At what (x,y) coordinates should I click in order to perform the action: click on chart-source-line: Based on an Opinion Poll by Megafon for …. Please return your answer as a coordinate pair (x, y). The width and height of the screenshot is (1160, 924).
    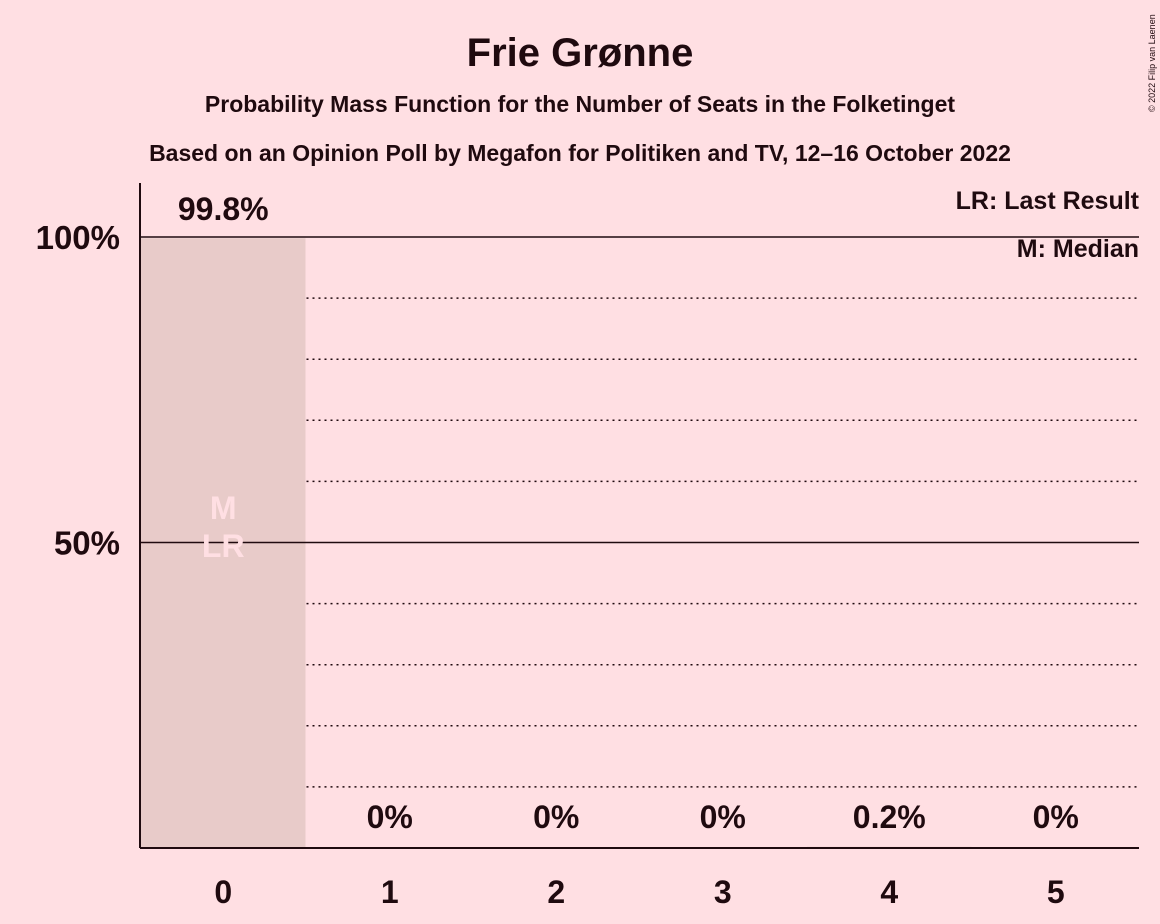
    Looking at the image, I should click on (580, 153).